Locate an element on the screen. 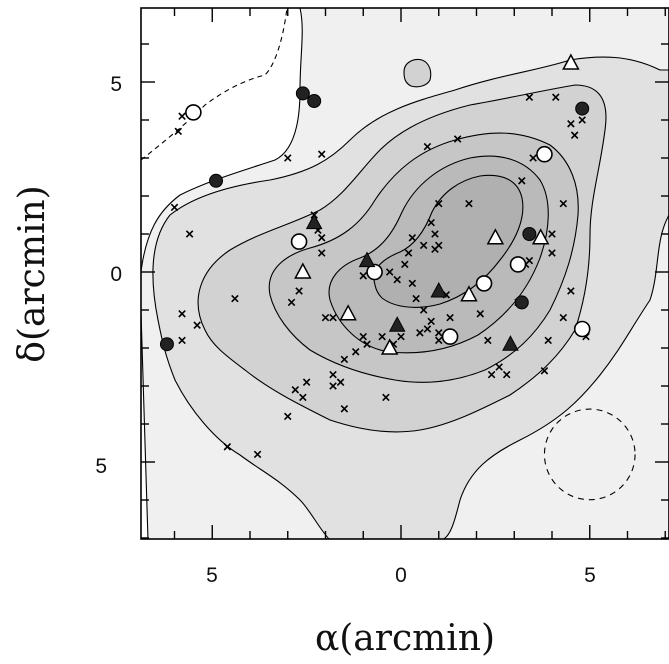 The width and height of the screenshot is (669, 664). contour-level-2-island is located at coordinates (417, 73).